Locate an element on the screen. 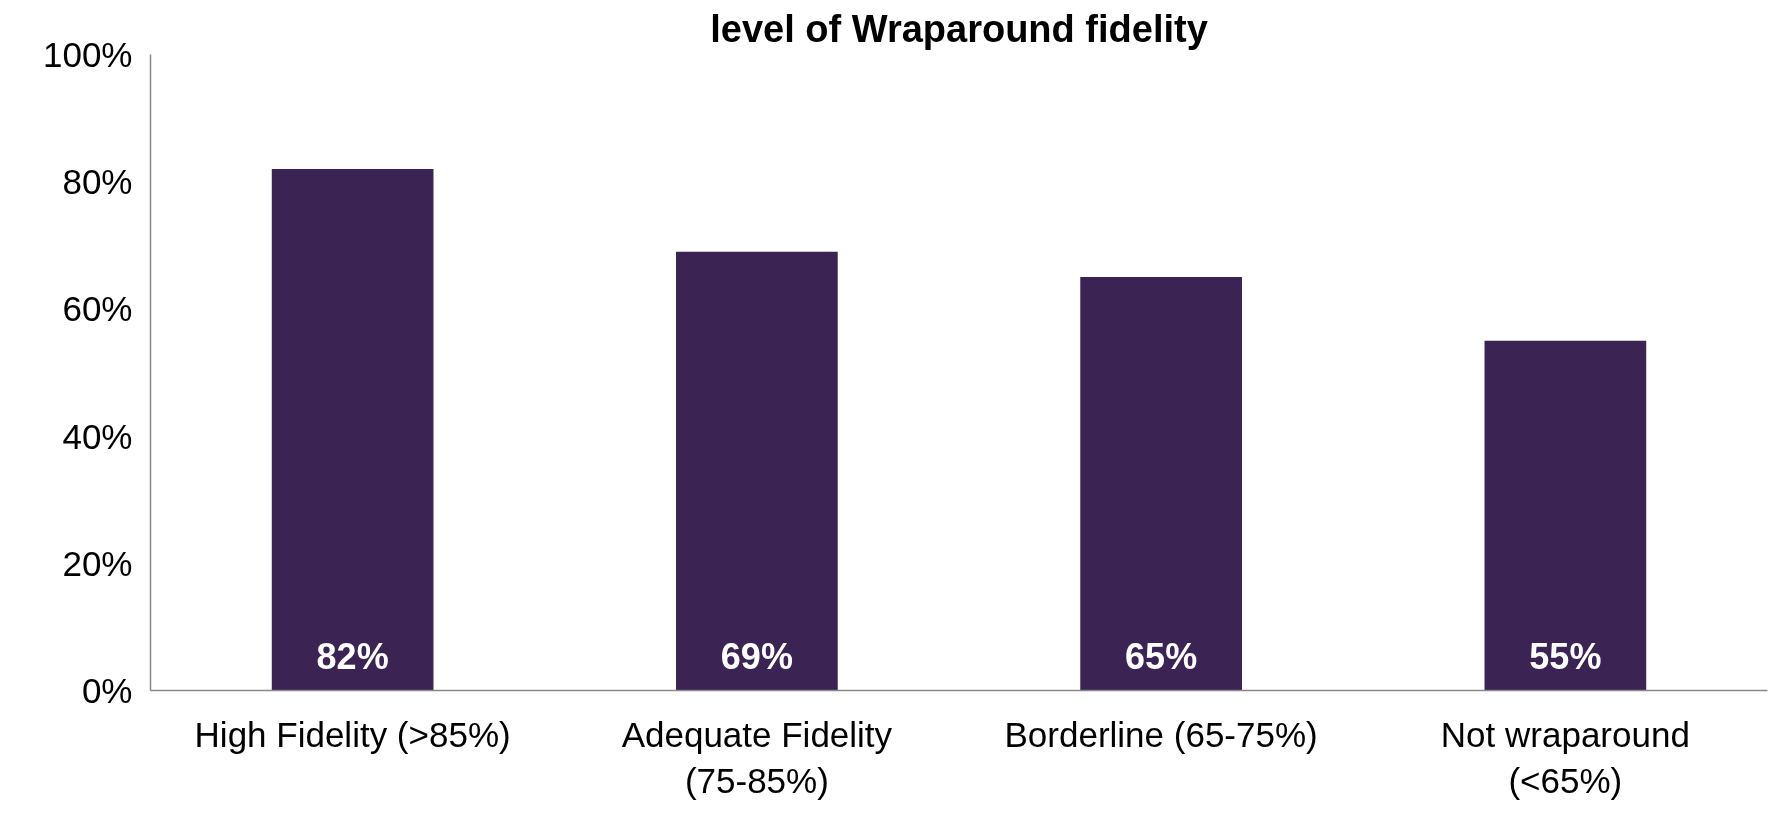 This screenshot has height=820, width=1777. x-tick-label: Not wraparound (<65%) is located at coordinates (1565, 757).